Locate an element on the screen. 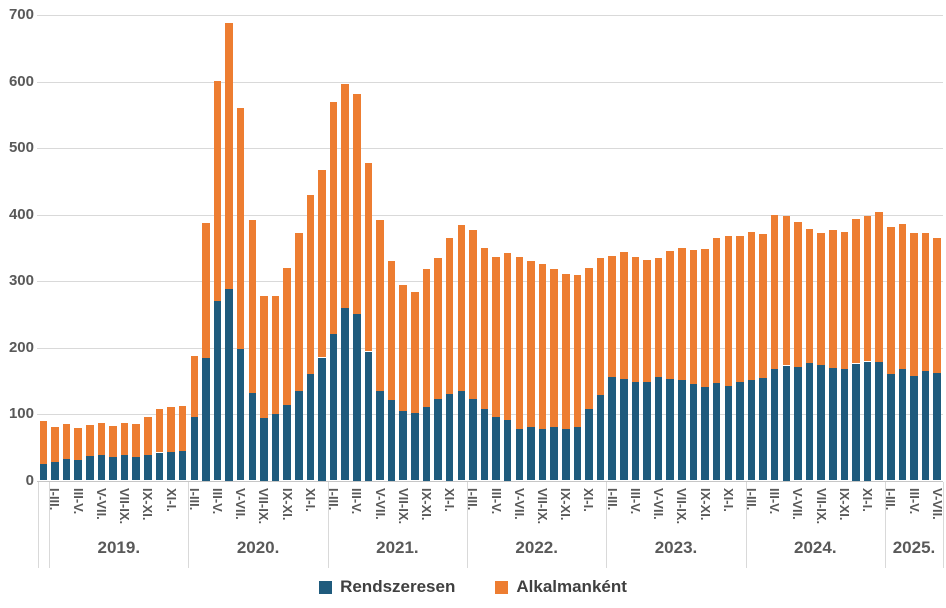 This screenshot has width=946, height=608. y-tick-label-0: 0 is located at coordinates (29, 480).